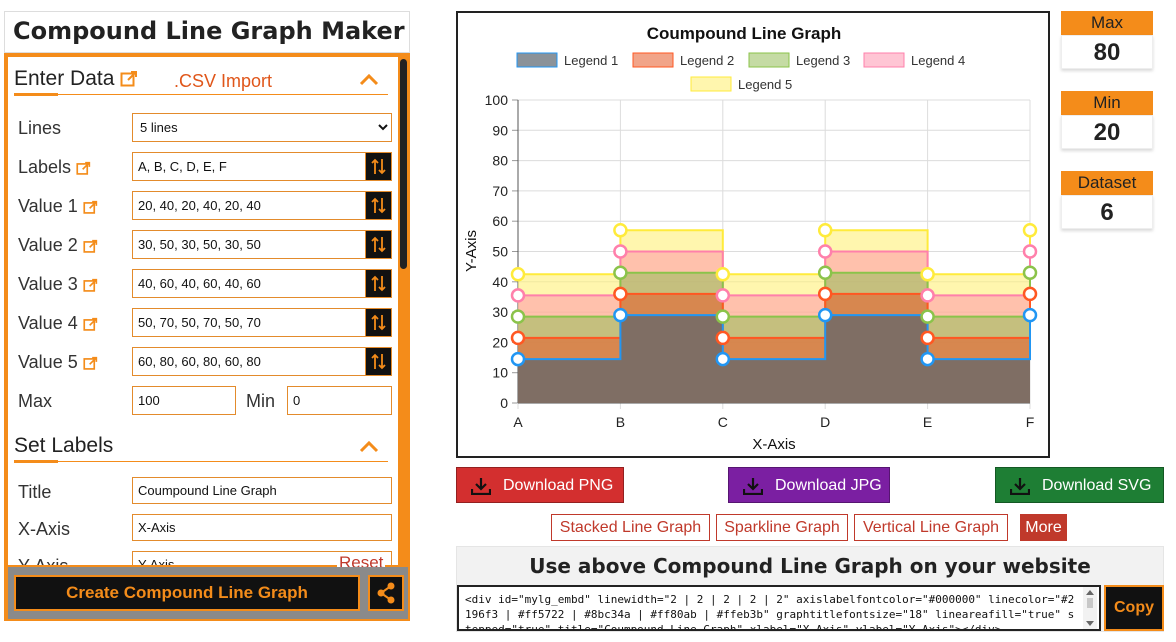 Image resolution: width=1176 pixels, height=642 pixels. What do you see at coordinates (249, 322) in the screenshot?
I see `value-4-input: 50, 70, 50, 70, 50, 70` at bounding box center [249, 322].